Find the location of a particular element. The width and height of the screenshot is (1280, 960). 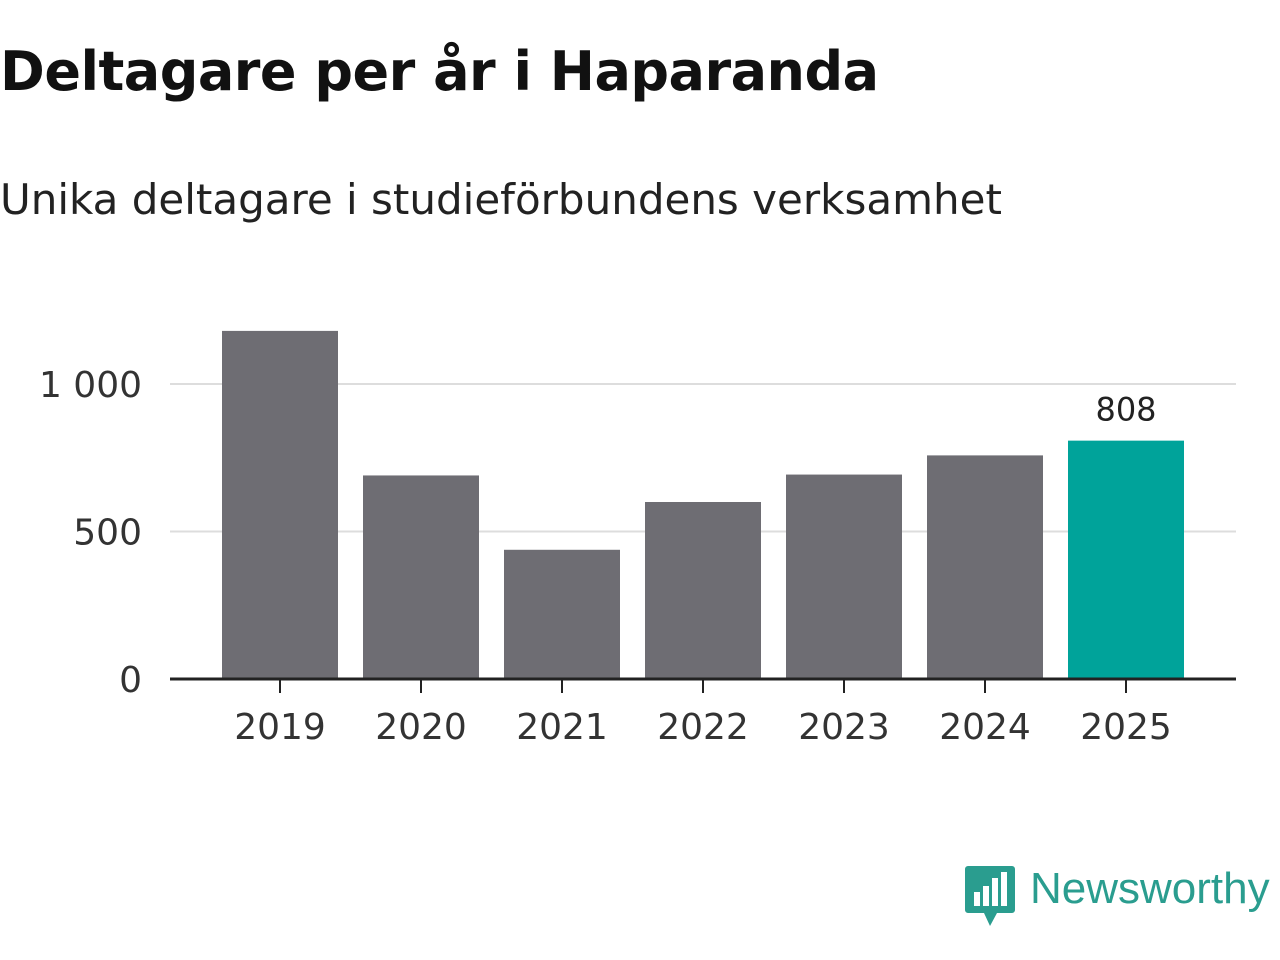

y-tick-label: 500 is located at coordinates (107, 533).